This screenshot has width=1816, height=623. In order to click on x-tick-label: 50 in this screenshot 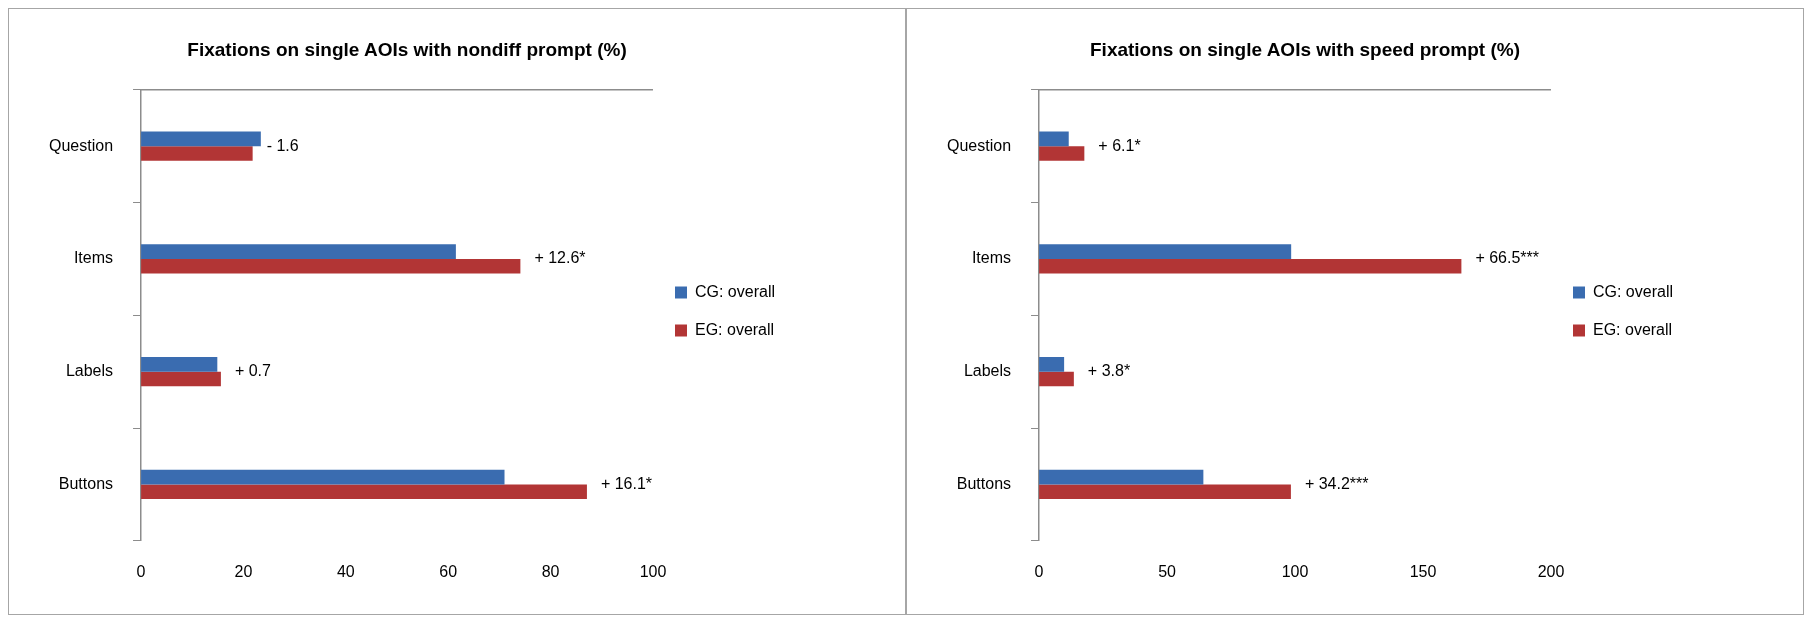, I will do `click(1167, 571)`.